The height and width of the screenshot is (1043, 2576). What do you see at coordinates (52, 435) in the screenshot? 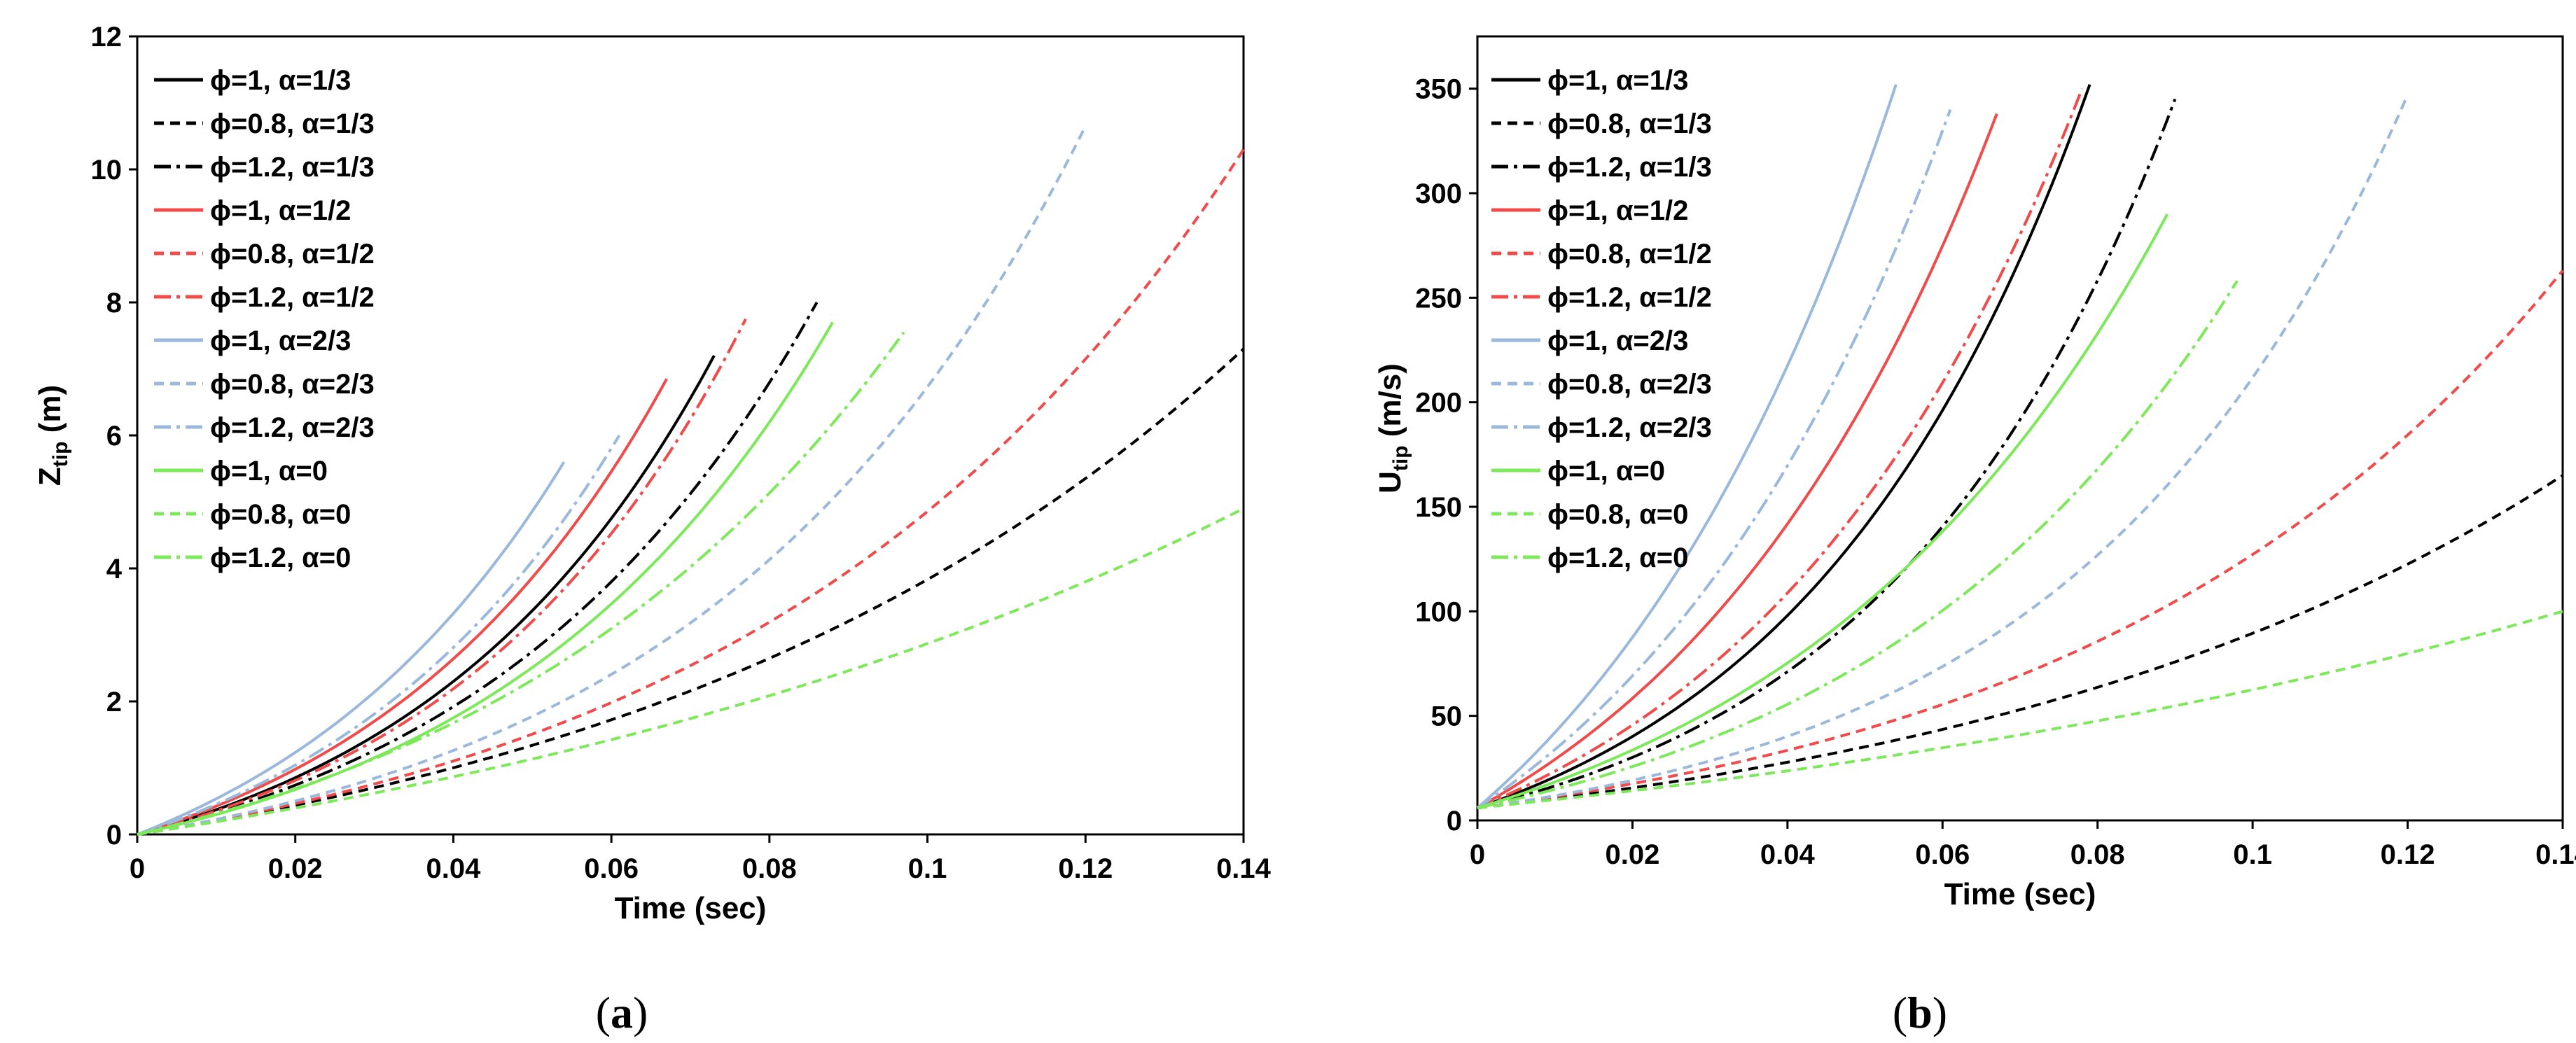
I see `y-axis-label: Ztip (m)` at bounding box center [52, 435].